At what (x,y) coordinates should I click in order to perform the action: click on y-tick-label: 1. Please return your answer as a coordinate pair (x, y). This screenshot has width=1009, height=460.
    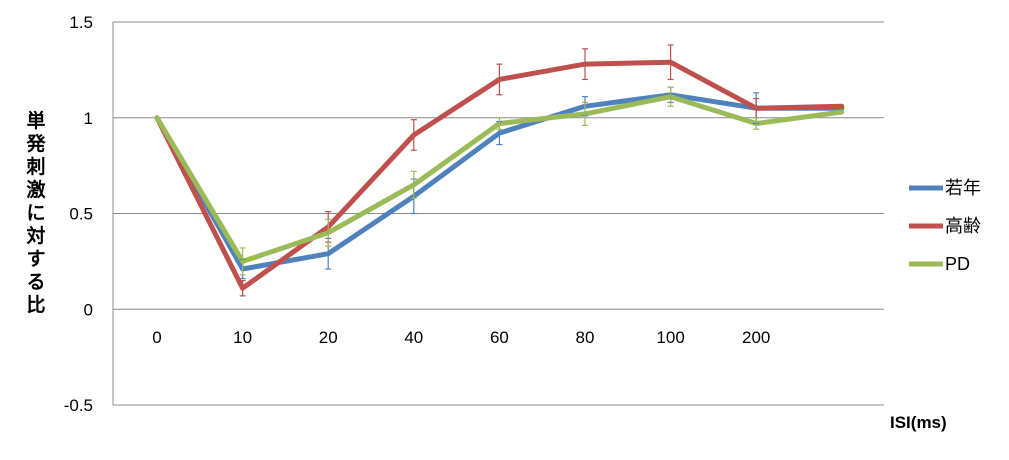
    Looking at the image, I should click on (88, 118).